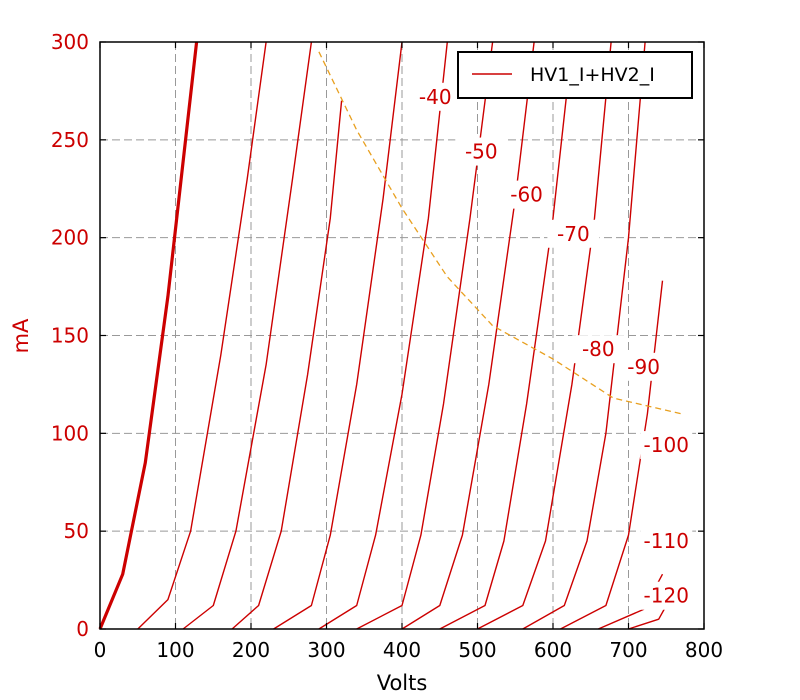 The image size is (800, 700). I want to click on curve-label: -60, so click(526, 195).